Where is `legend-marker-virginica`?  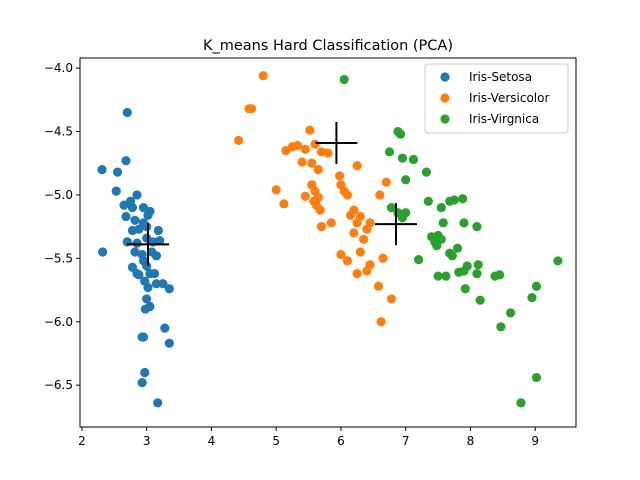
legend-marker-virginica is located at coordinates (445, 119).